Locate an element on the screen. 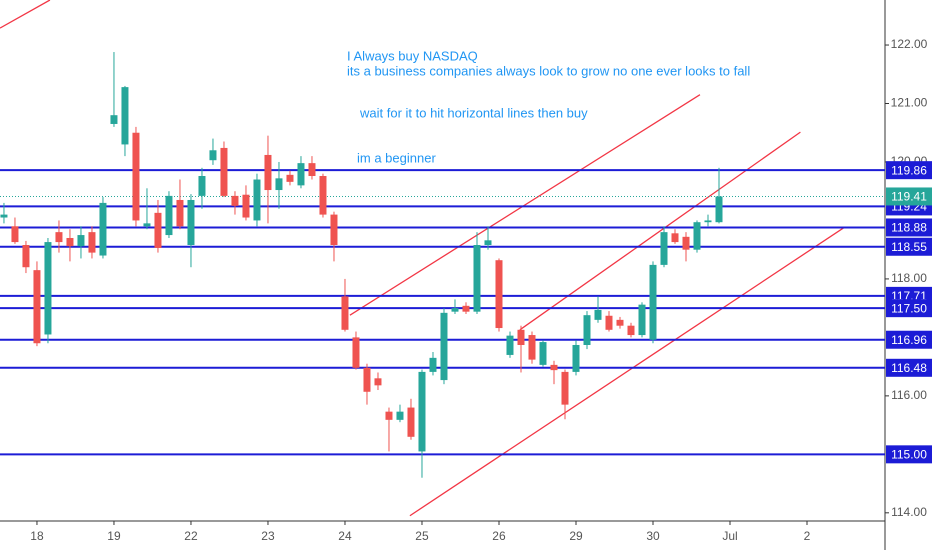  x-tick-label: 25 is located at coordinates (422, 536).